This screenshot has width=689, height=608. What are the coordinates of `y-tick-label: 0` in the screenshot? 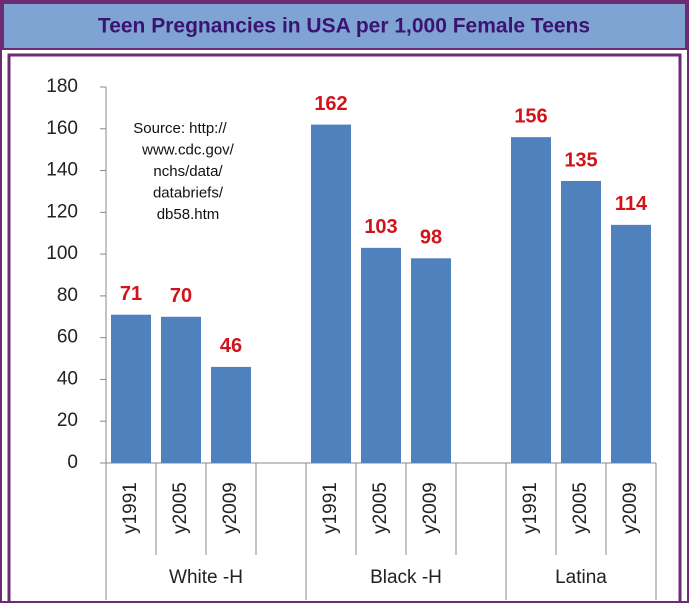 It's located at (72, 462).